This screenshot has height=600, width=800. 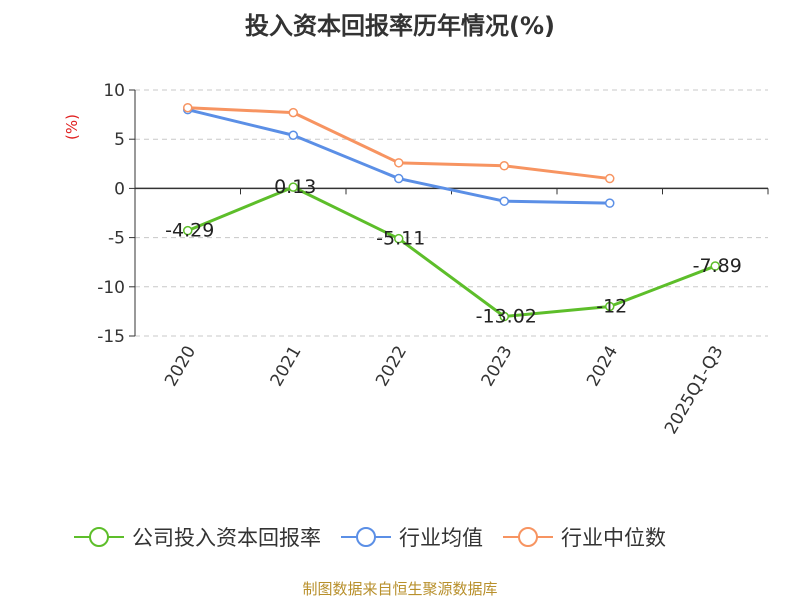 I want to click on data-label: -13.02, so click(x=506, y=317).